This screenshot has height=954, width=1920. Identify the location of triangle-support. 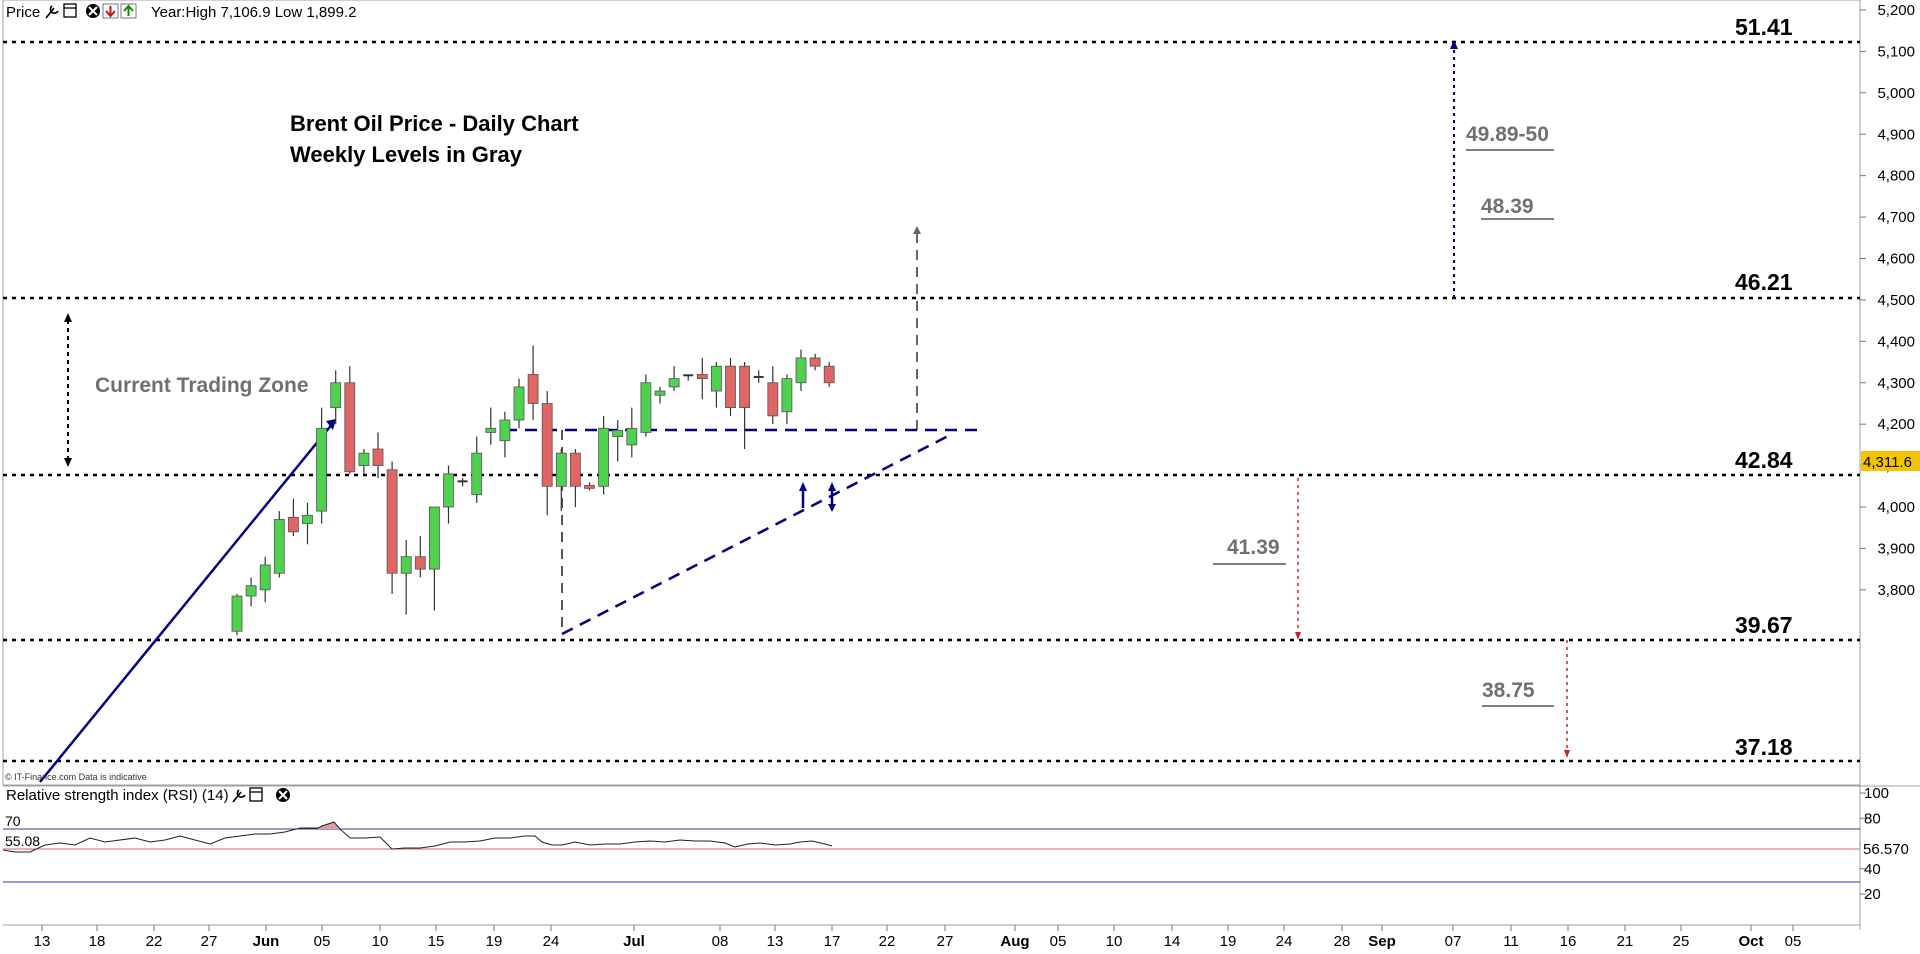
(757, 534).